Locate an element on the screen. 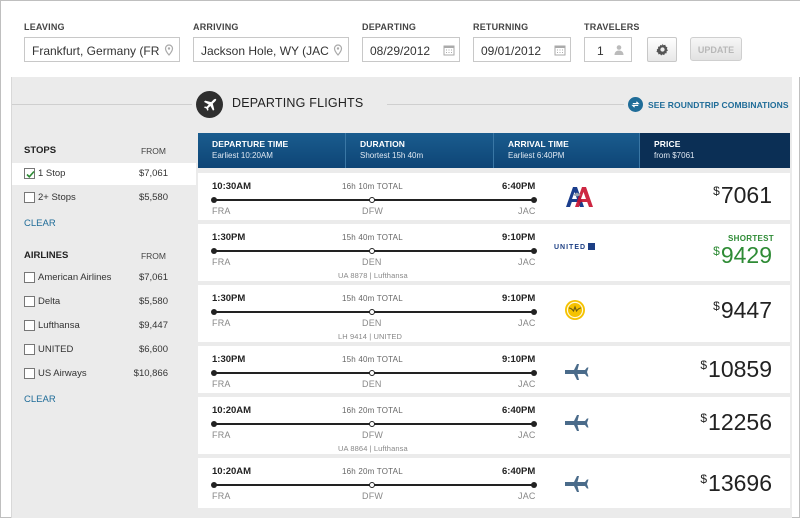 This screenshot has width=800, height=518. filter-price: $5,580 is located at coordinates (153, 301).